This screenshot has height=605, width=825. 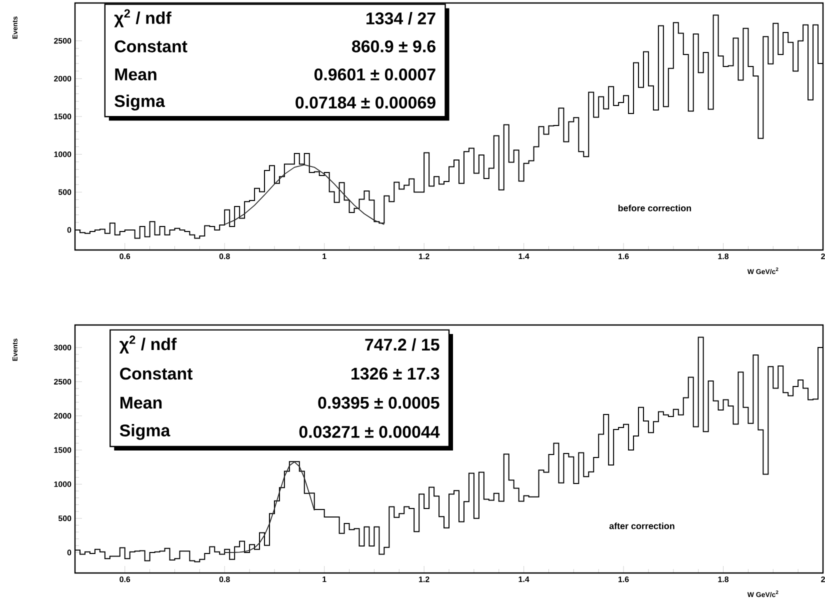 What do you see at coordinates (396, 374) in the screenshot?
I see `annotation: 1326 ± 17.3` at bounding box center [396, 374].